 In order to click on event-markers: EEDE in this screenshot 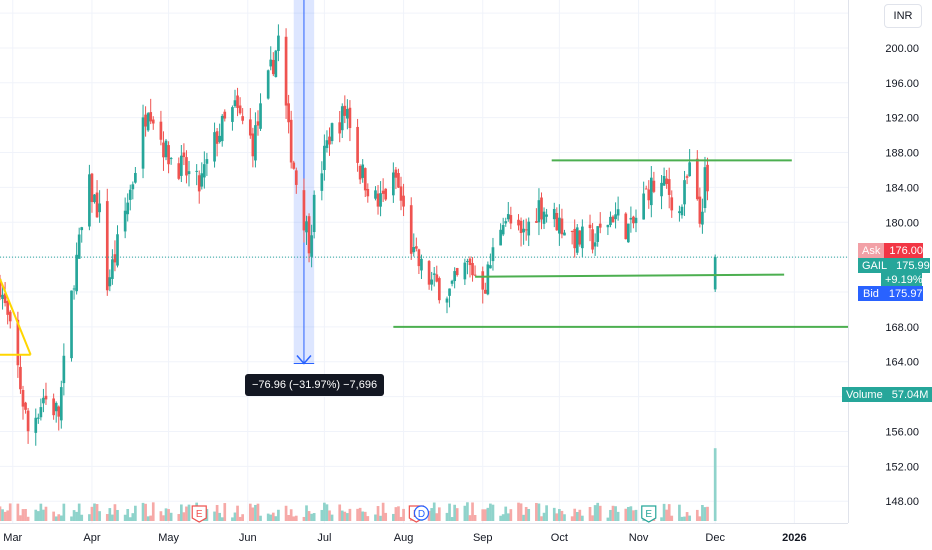, I will do `click(424, 514)`.